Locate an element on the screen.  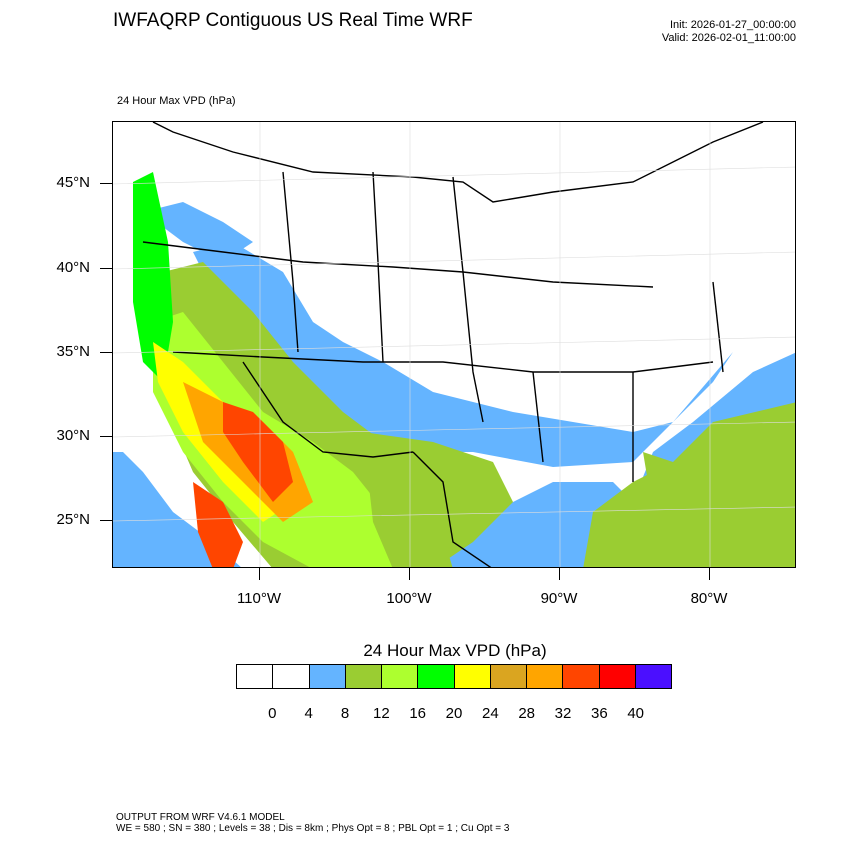
lat-label-35: 35°N is located at coordinates (73, 351).